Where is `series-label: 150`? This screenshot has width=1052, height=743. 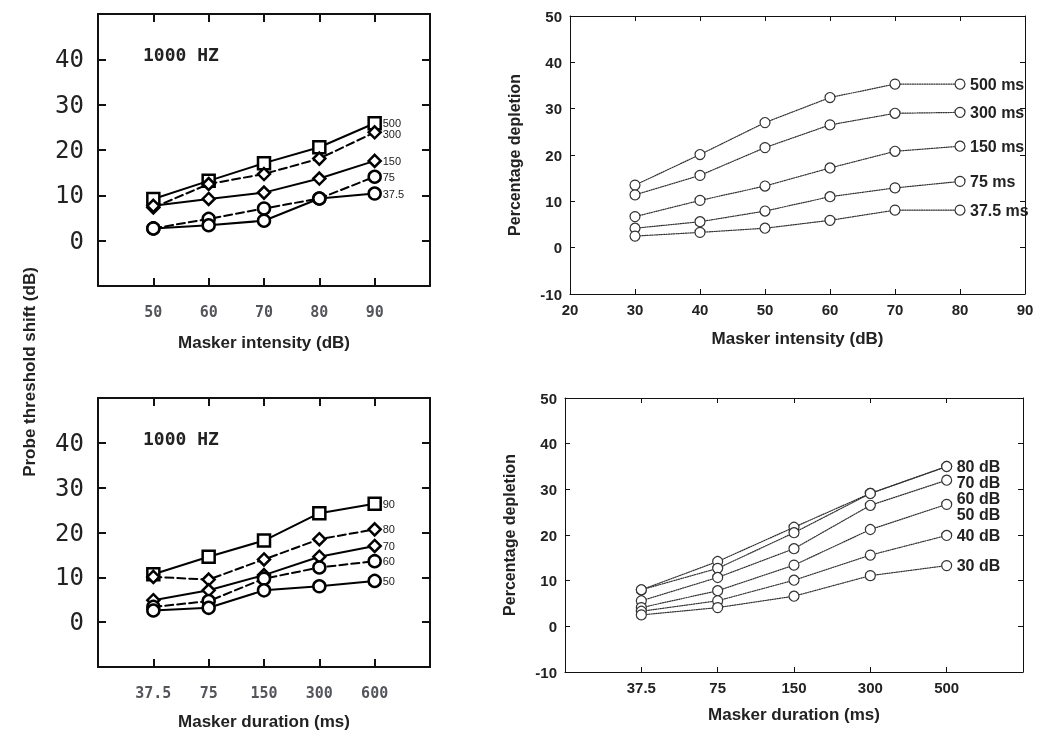
series-label: 150 is located at coordinates (392, 160).